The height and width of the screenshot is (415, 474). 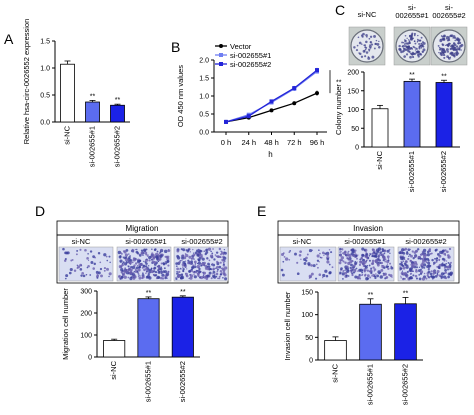 I want to click on panel-label-a: A, so click(x=9, y=39).